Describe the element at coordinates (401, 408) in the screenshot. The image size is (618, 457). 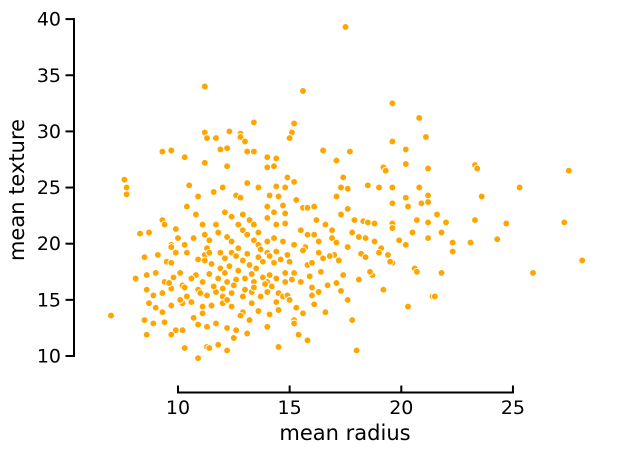
I see `x-tick-label: 20` at that location.